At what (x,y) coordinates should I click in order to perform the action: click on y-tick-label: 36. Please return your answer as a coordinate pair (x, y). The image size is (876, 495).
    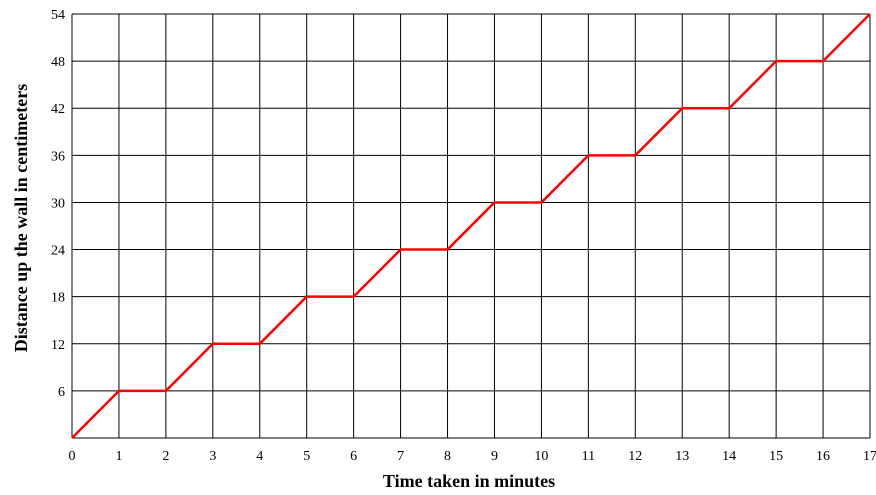
    Looking at the image, I should click on (58, 156).